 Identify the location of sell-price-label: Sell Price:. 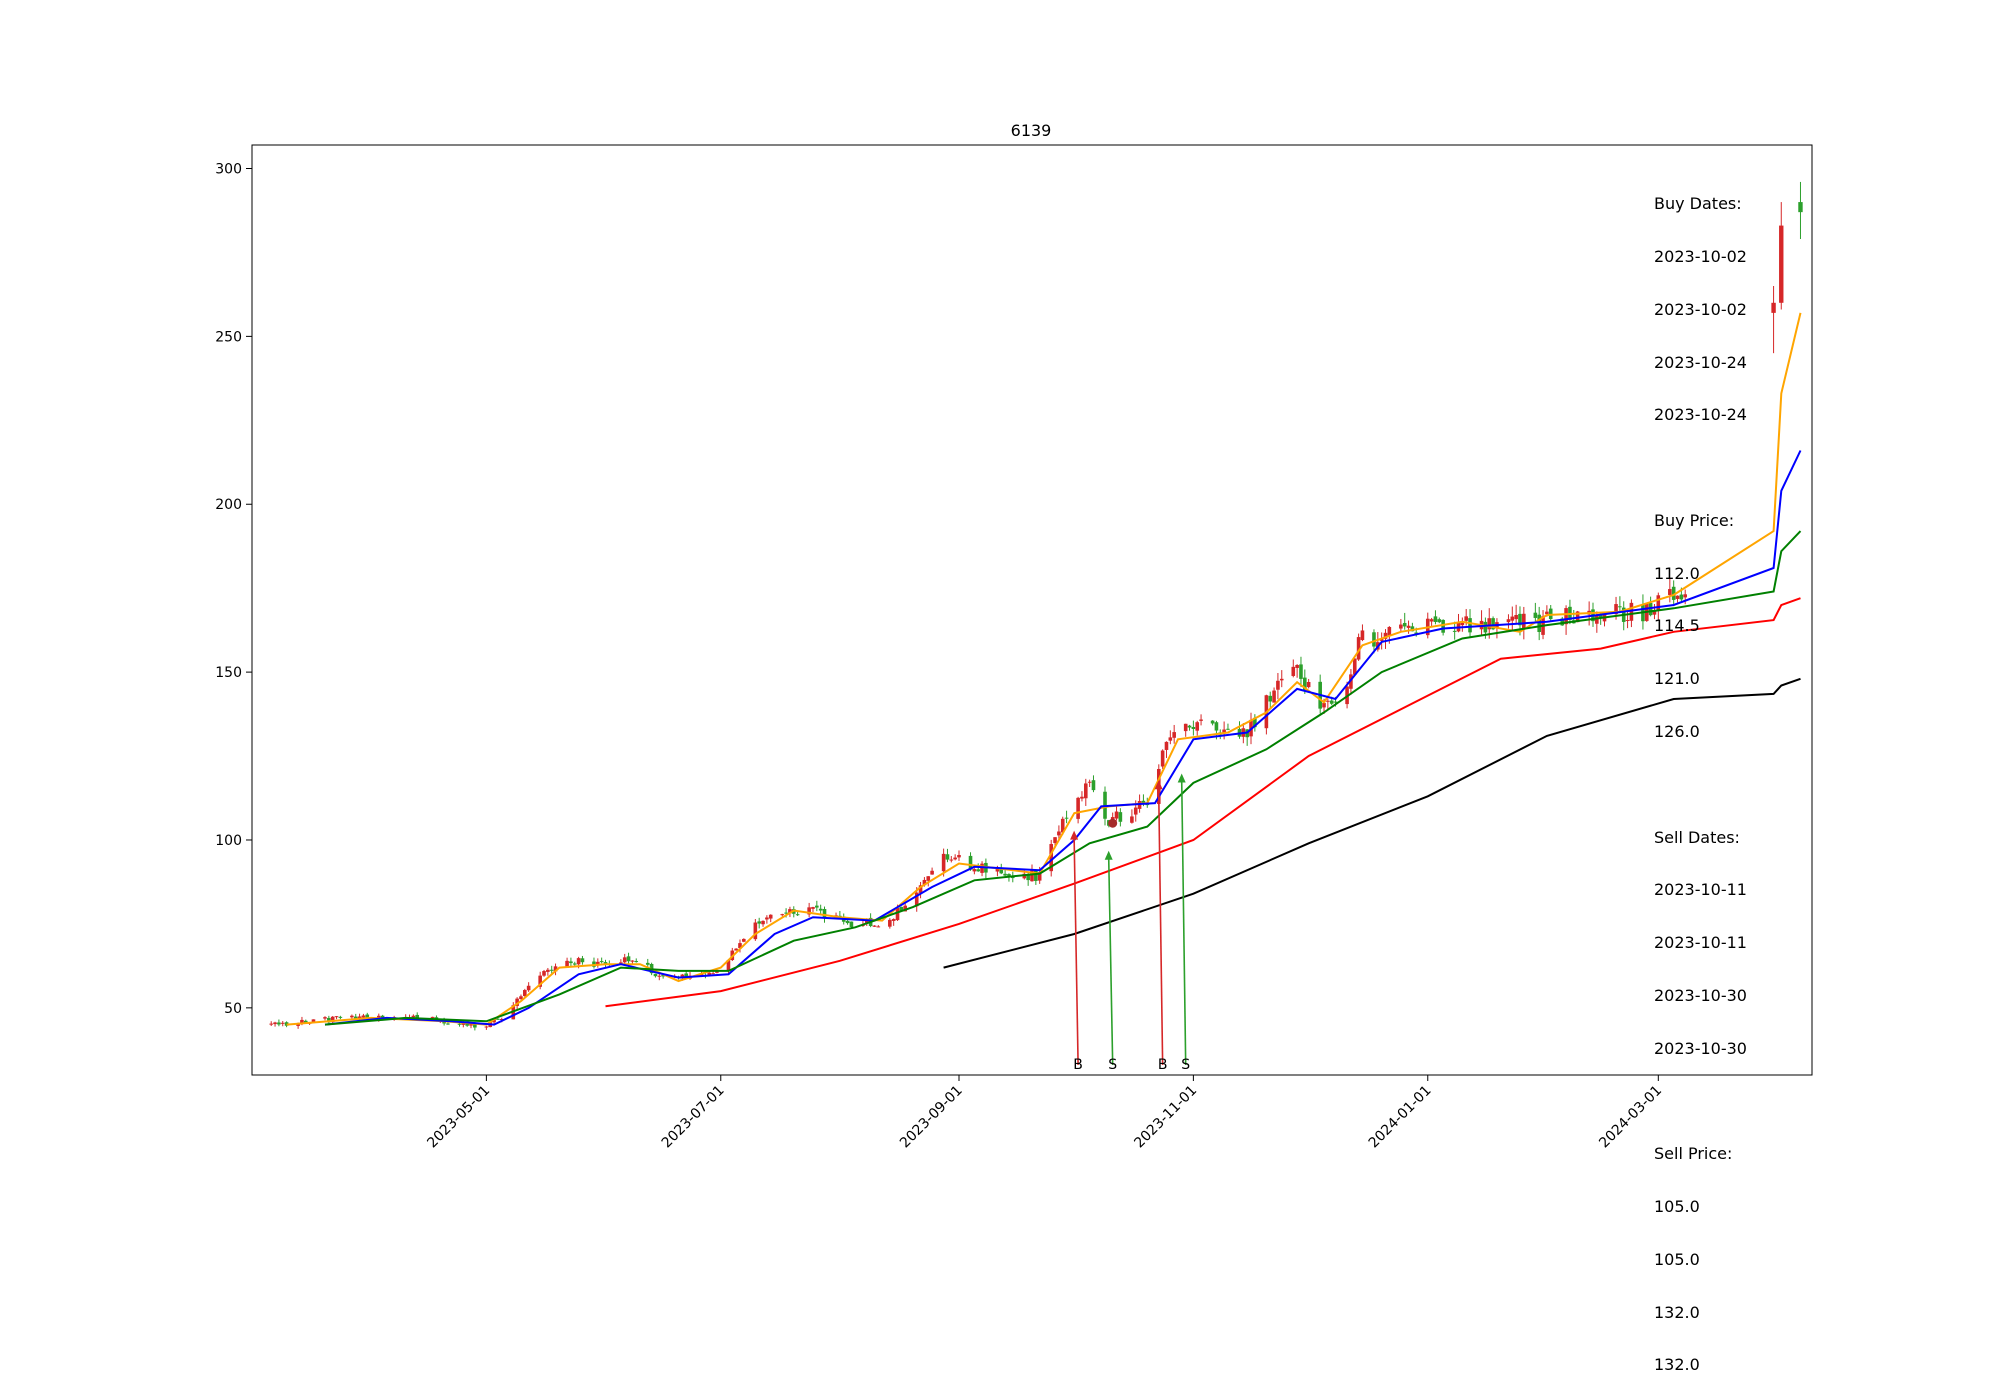
(1693, 1154).